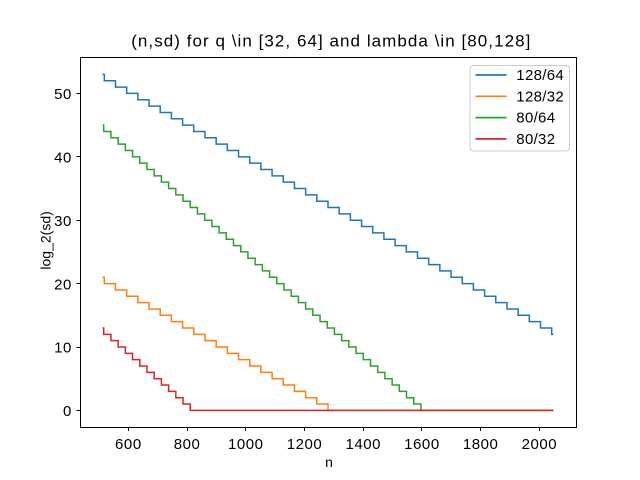 Image resolution: width=640 pixels, height=480 pixels. What do you see at coordinates (540, 75) in the screenshot?
I see `svg-text: 128/64` at bounding box center [540, 75].